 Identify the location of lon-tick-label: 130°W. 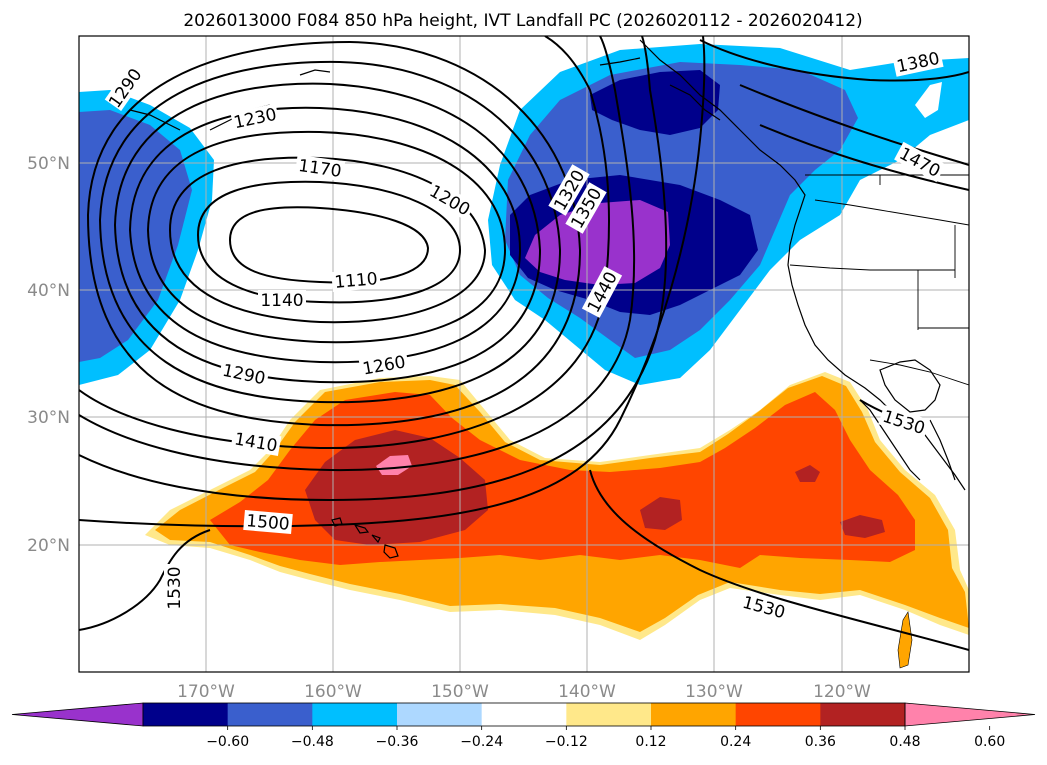
(714, 692).